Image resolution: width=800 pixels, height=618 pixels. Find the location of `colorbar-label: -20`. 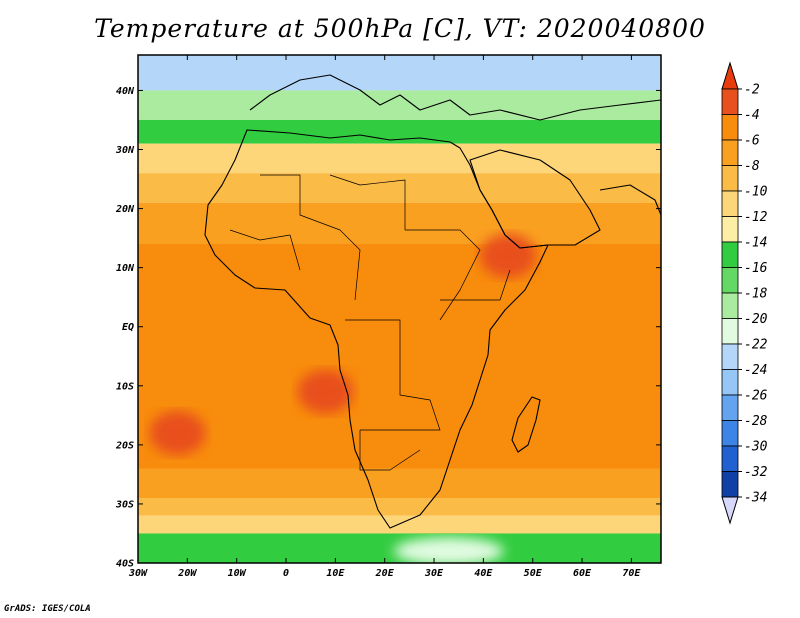

colorbar-label: -20 is located at coordinates (756, 319).